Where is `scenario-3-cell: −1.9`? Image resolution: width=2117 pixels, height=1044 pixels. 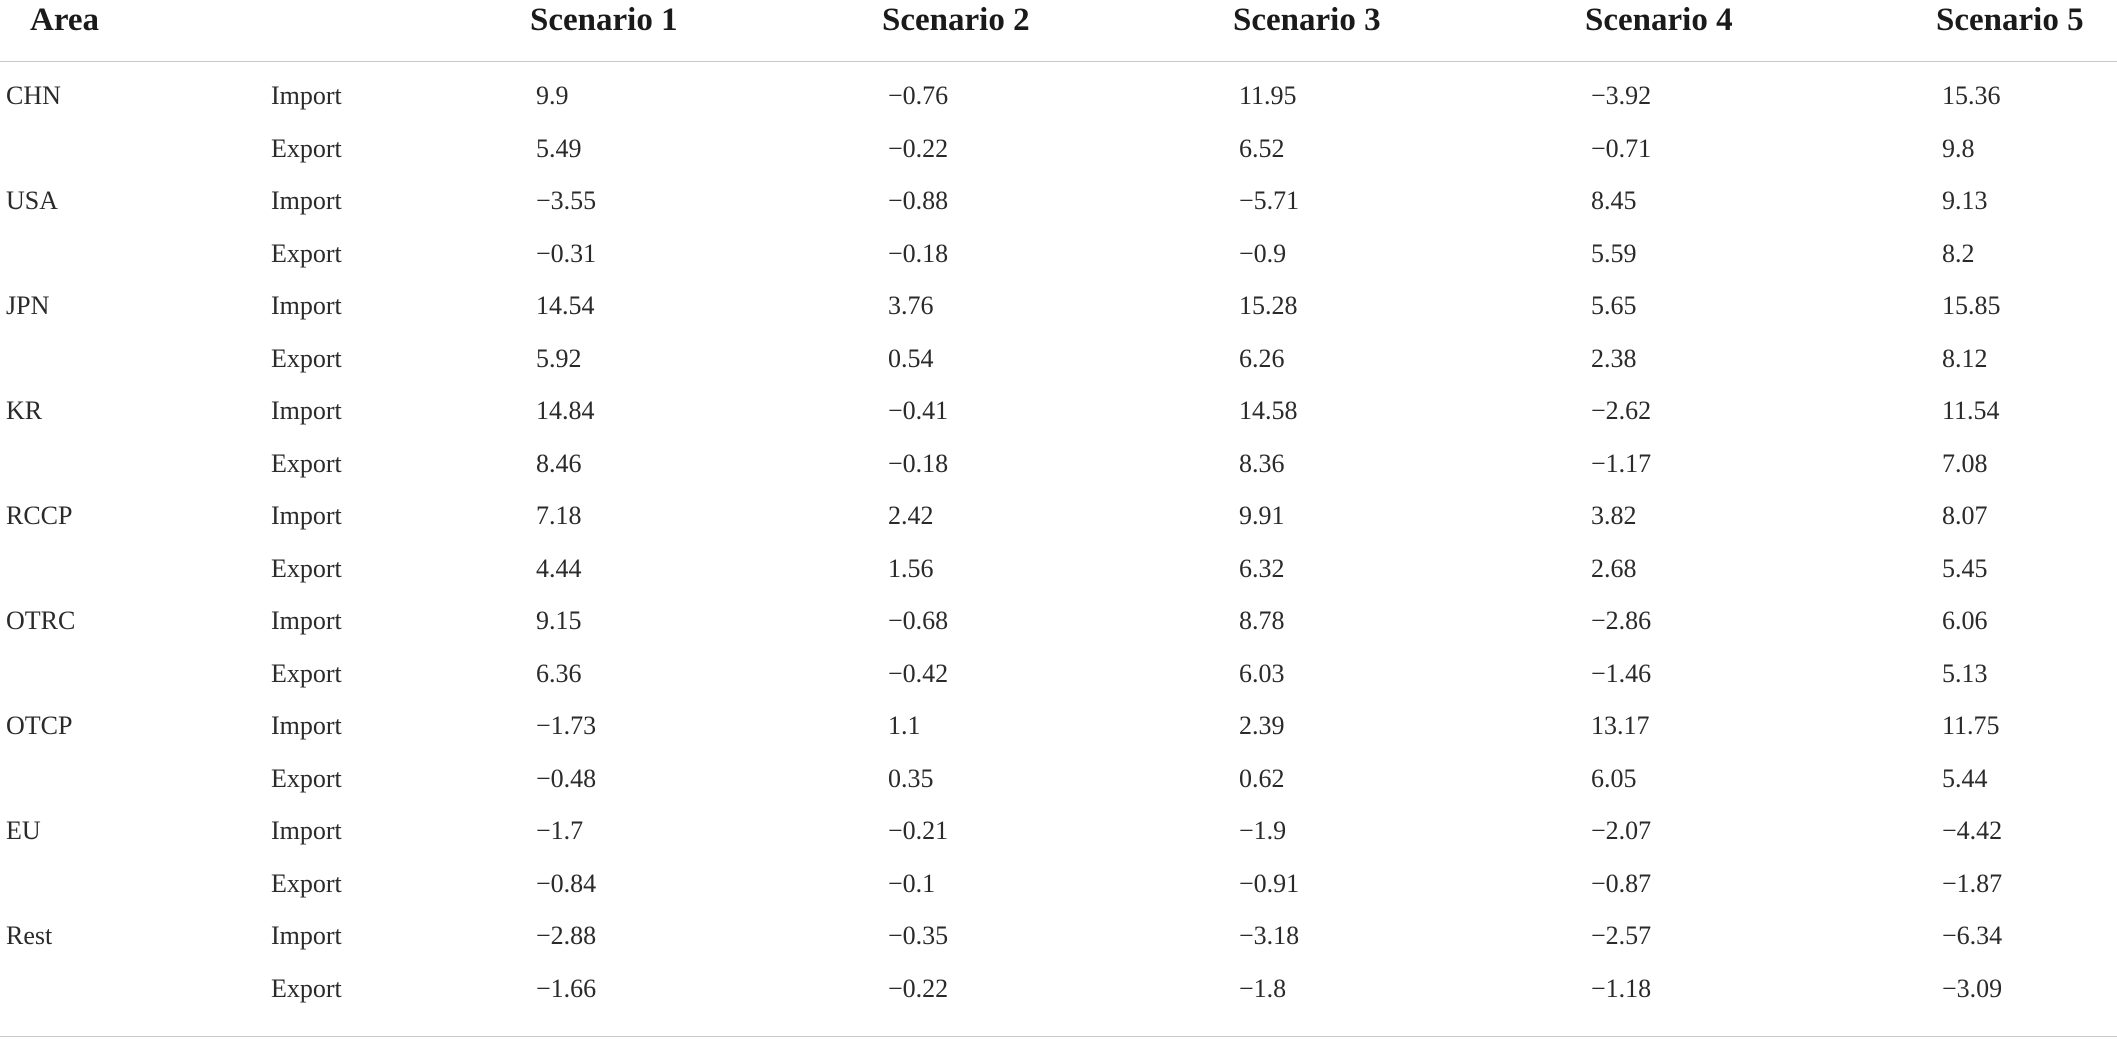 scenario-3-cell: −1.9 is located at coordinates (1263, 831).